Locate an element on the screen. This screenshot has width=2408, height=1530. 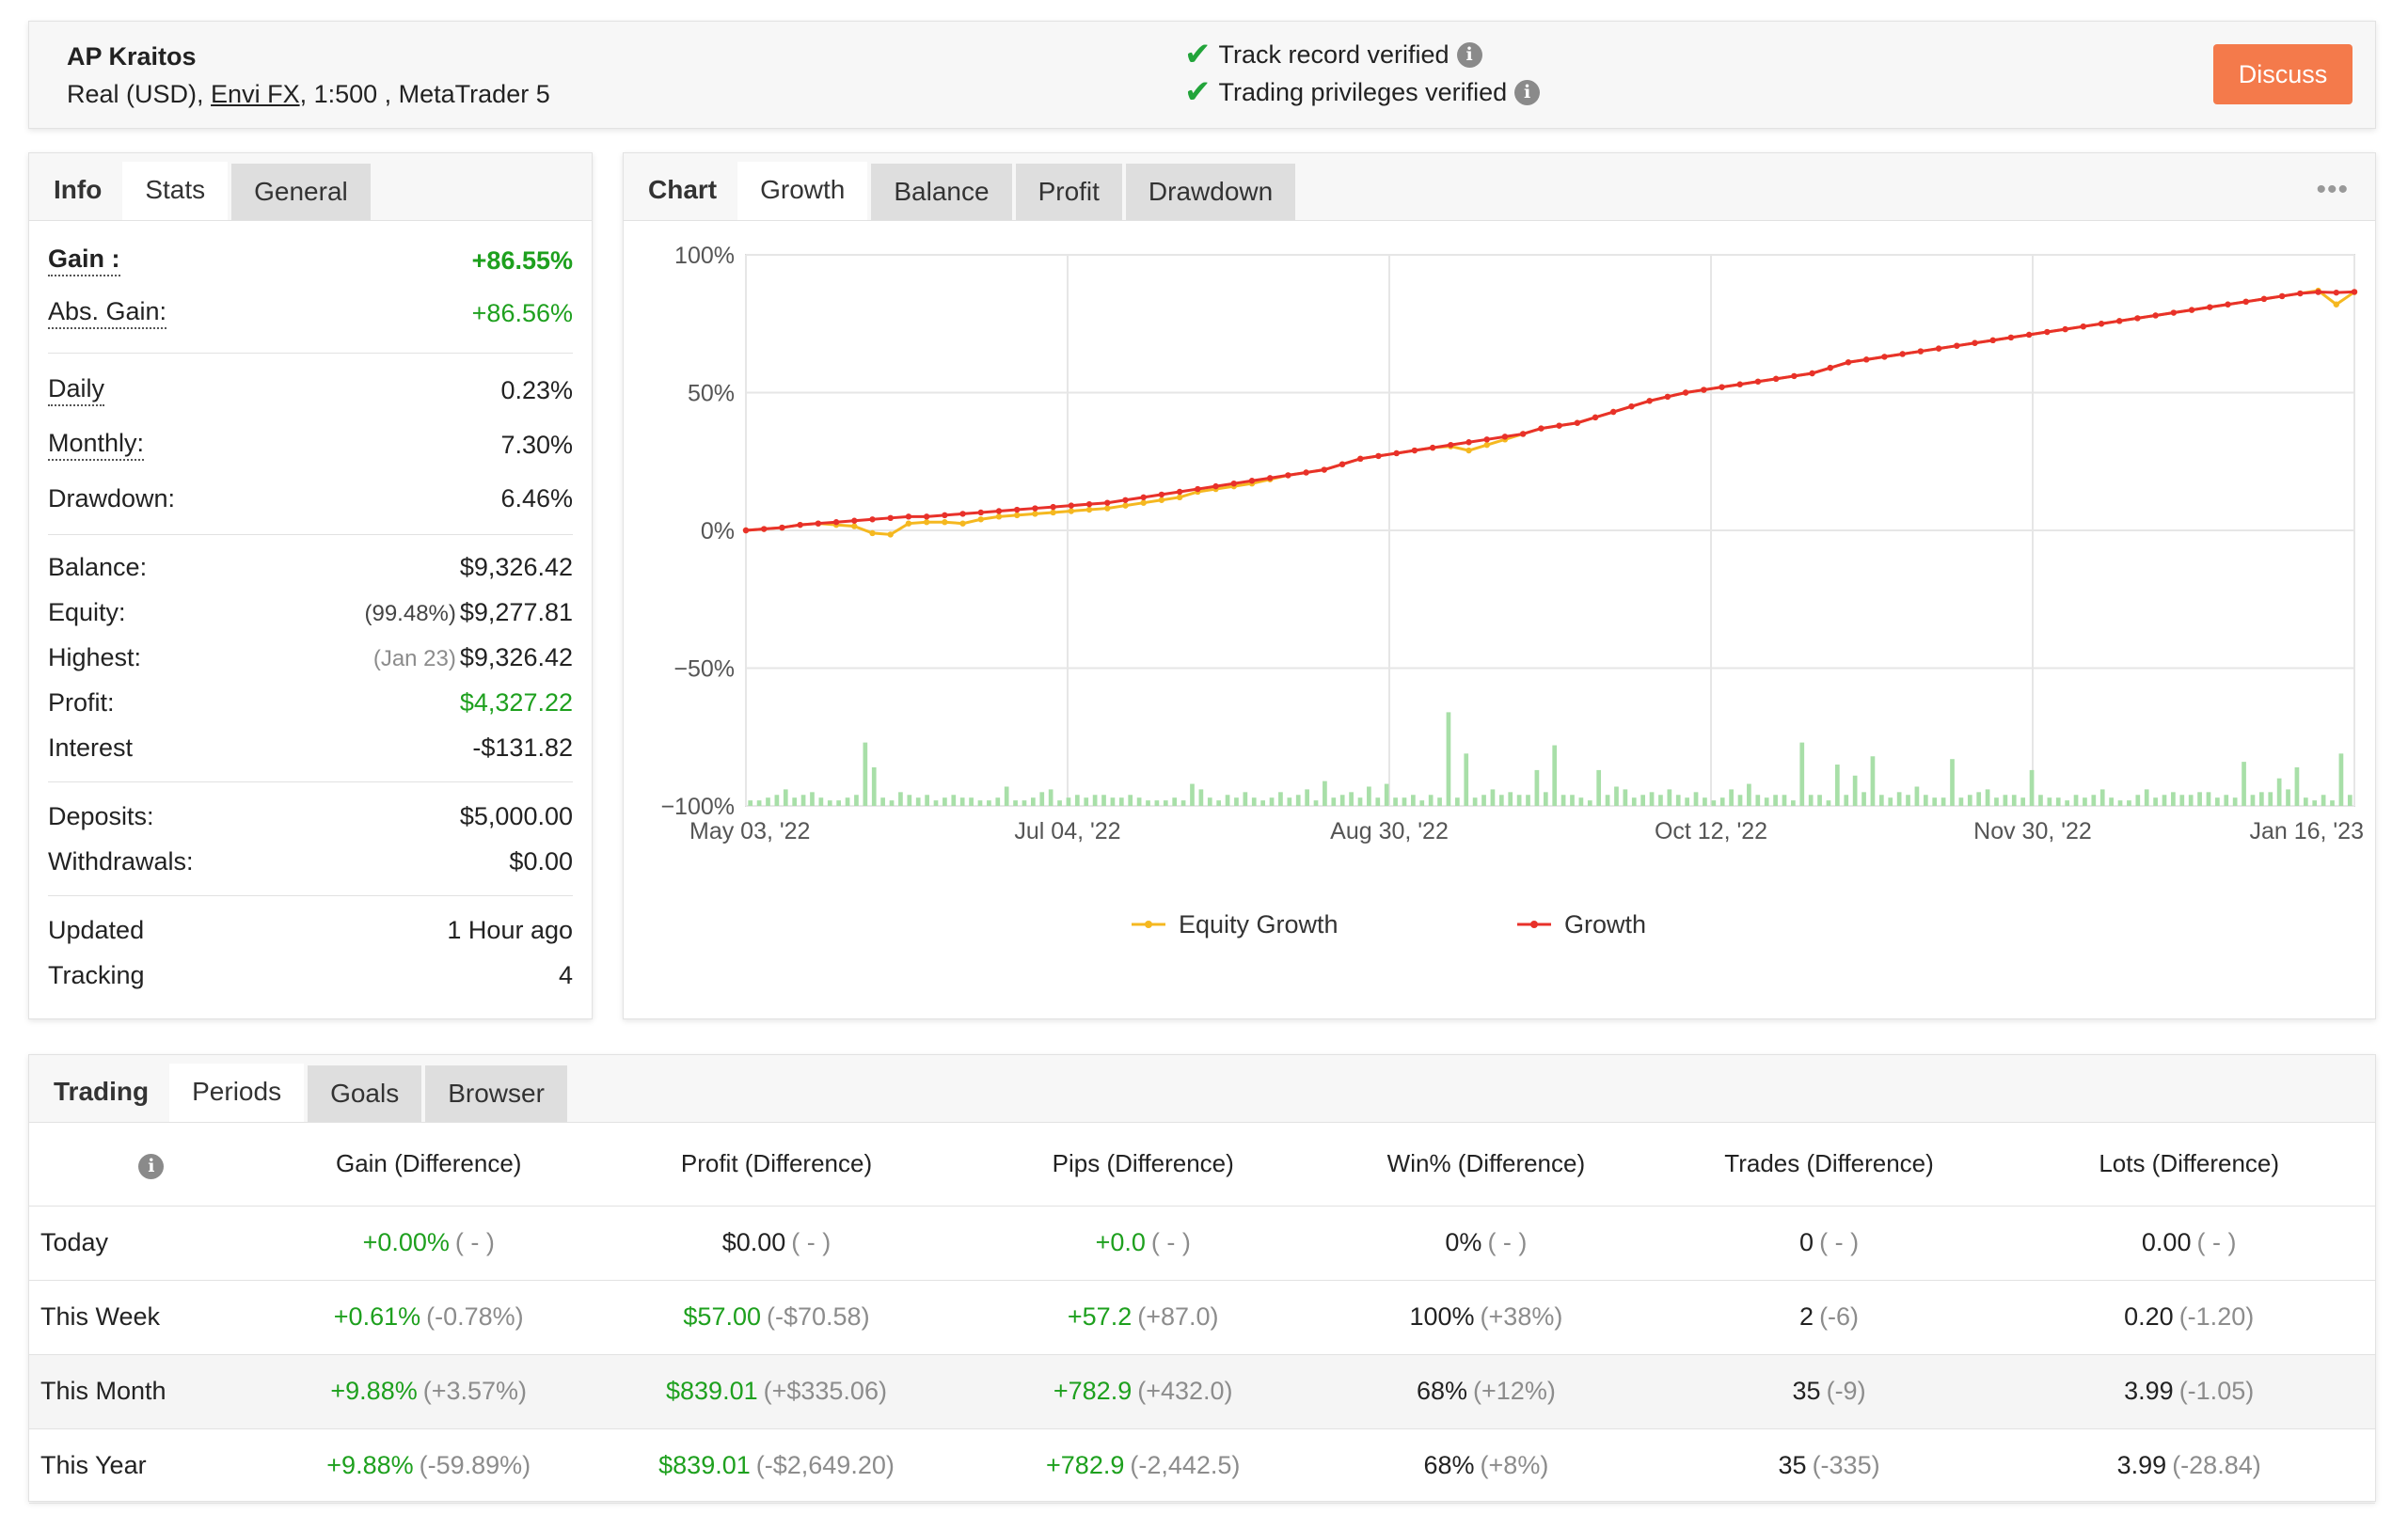
trading-privileges-verified: ✔ Trading privileges verified i is located at coordinates (1363, 92).